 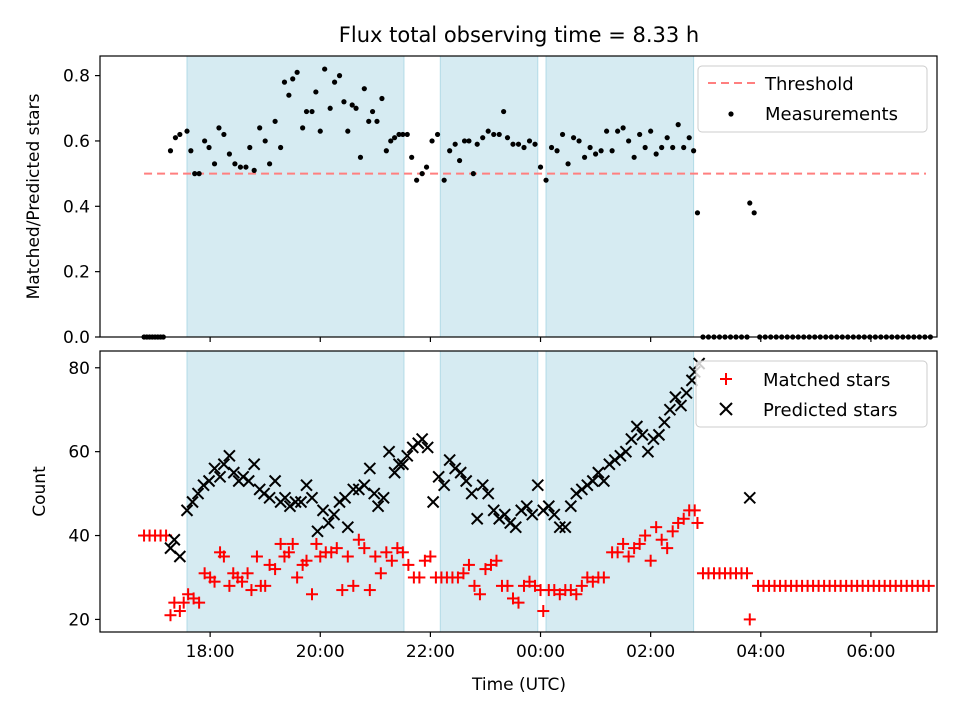 What do you see at coordinates (76, 338) in the screenshot?
I see `y-tick-label: 0.0` at bounding box center [76, 338].